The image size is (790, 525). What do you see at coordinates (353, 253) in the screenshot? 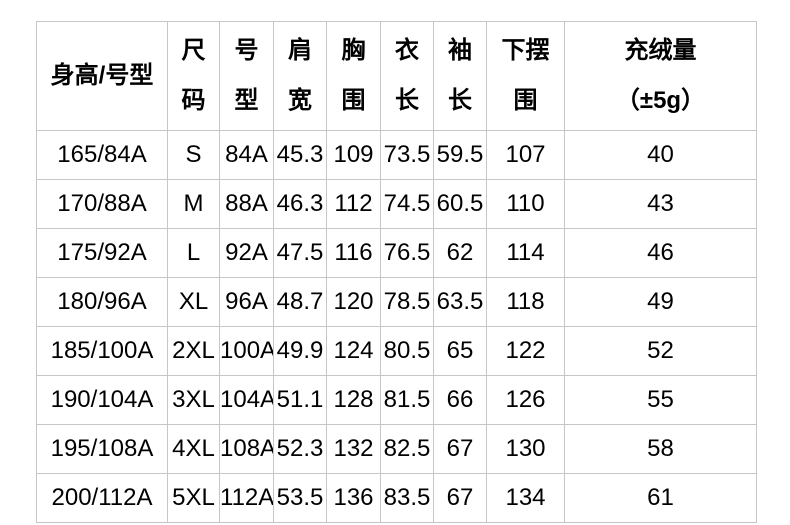
I see `cell-chest: 116` at bounding box center [353, 253].